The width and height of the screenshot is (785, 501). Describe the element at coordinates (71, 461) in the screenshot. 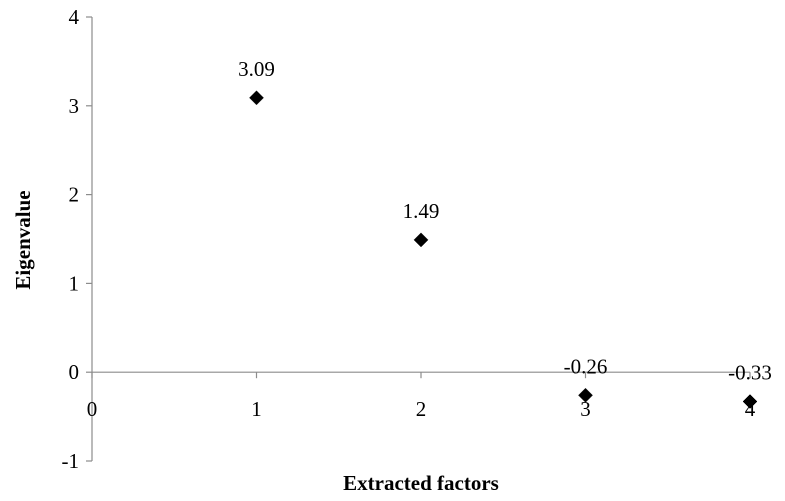

I see `y-tick-label: -1` at that location.